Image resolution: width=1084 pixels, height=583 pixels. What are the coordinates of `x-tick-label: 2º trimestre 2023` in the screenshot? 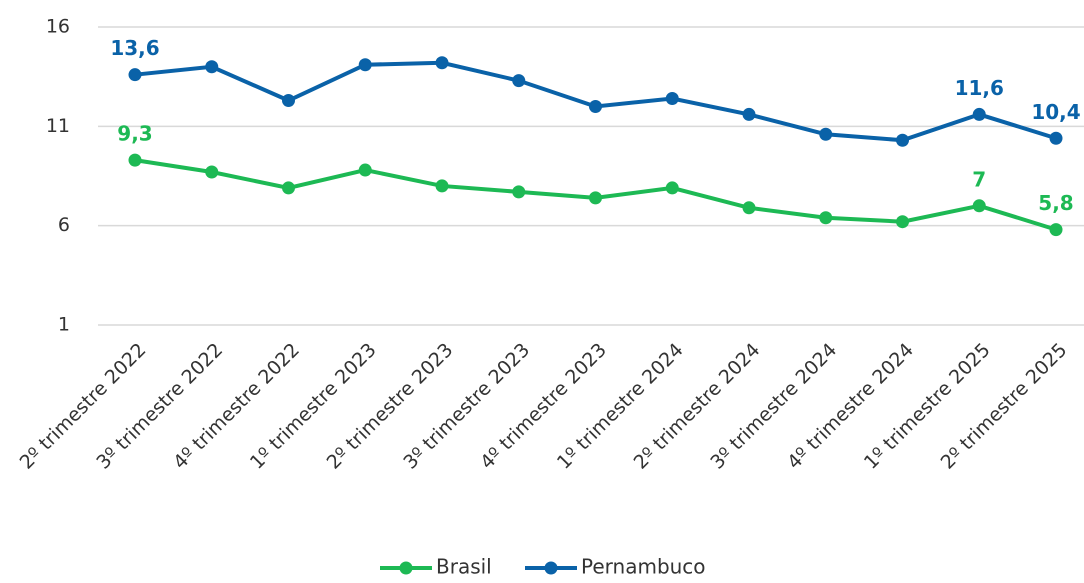 It's located at (390, 406).